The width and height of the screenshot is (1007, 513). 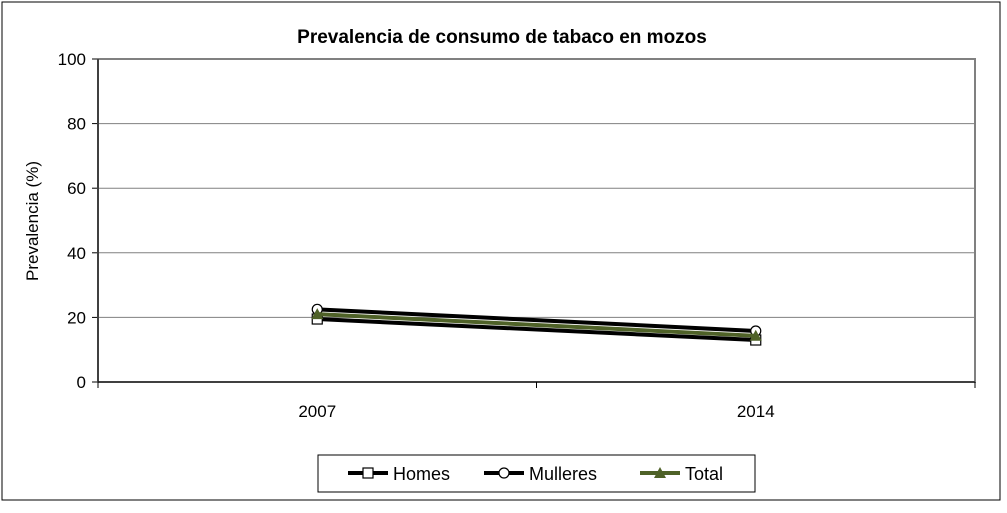 I want to click on legend-item-homes: Homes, so click(x=399, y=474).